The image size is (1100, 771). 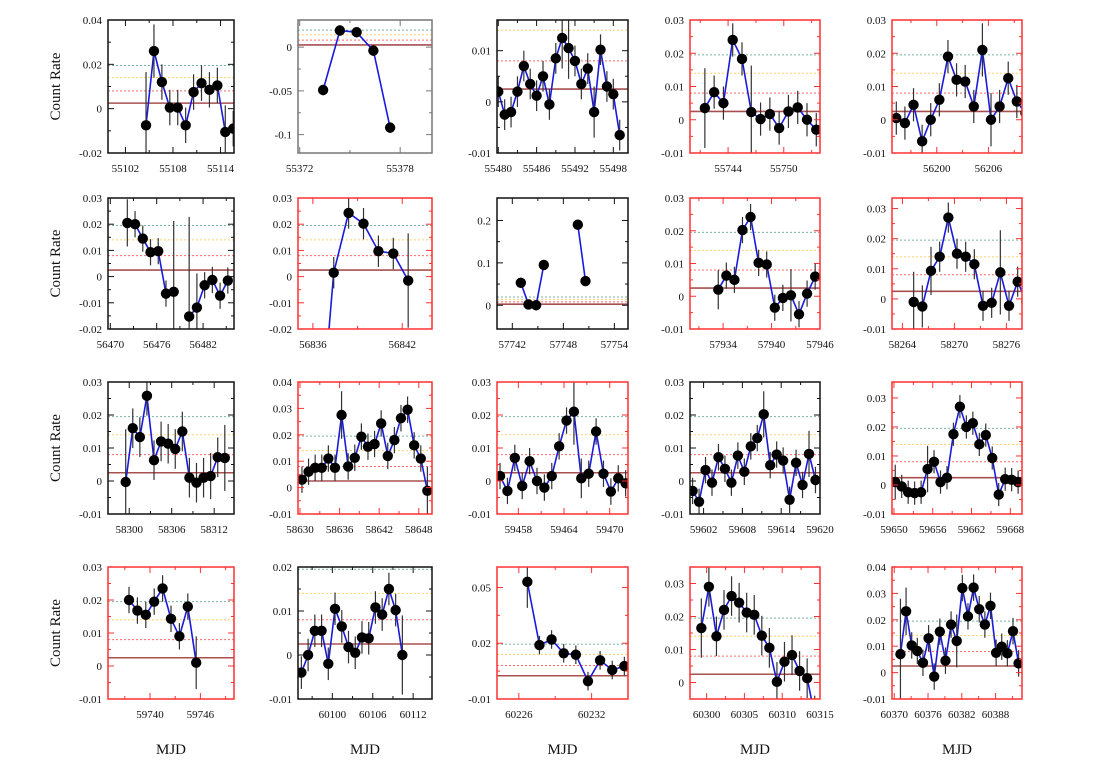 What do you see at coordinates (756, 642) in the screenshot?
I see `series-line` at bounding box center [756, 642].